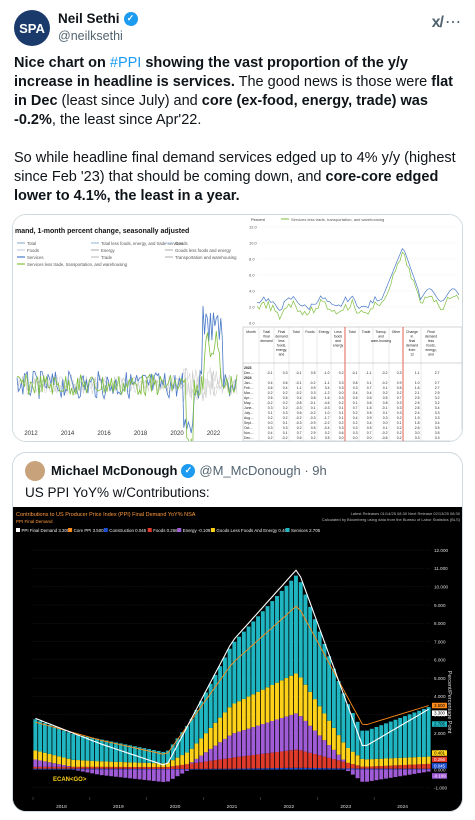  Describe the element at coordinates (252, 307) in the screenshot. I see `right-ytick-label: 2.0` at that location.